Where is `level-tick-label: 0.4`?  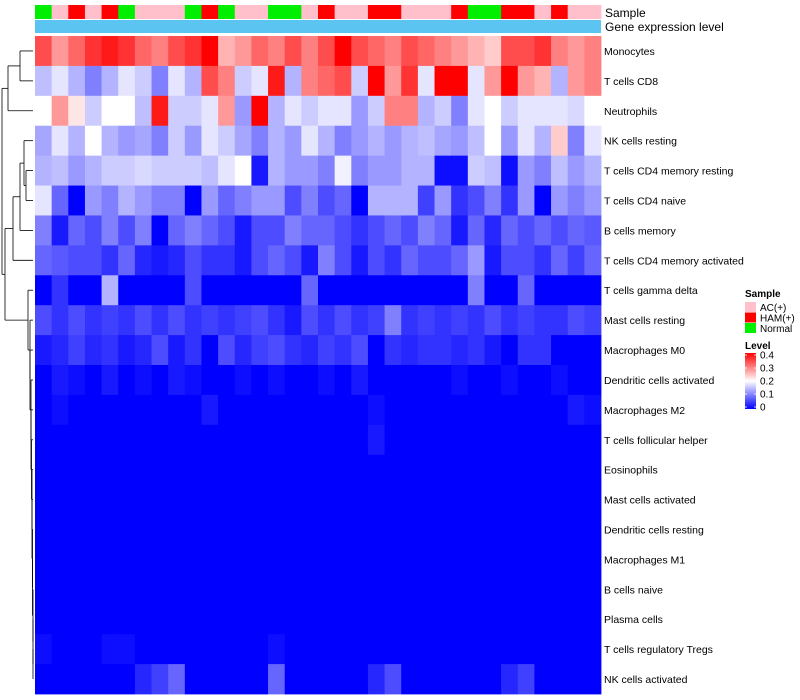 level-tick-label: 0.4 is located at coordinates (767, 356).